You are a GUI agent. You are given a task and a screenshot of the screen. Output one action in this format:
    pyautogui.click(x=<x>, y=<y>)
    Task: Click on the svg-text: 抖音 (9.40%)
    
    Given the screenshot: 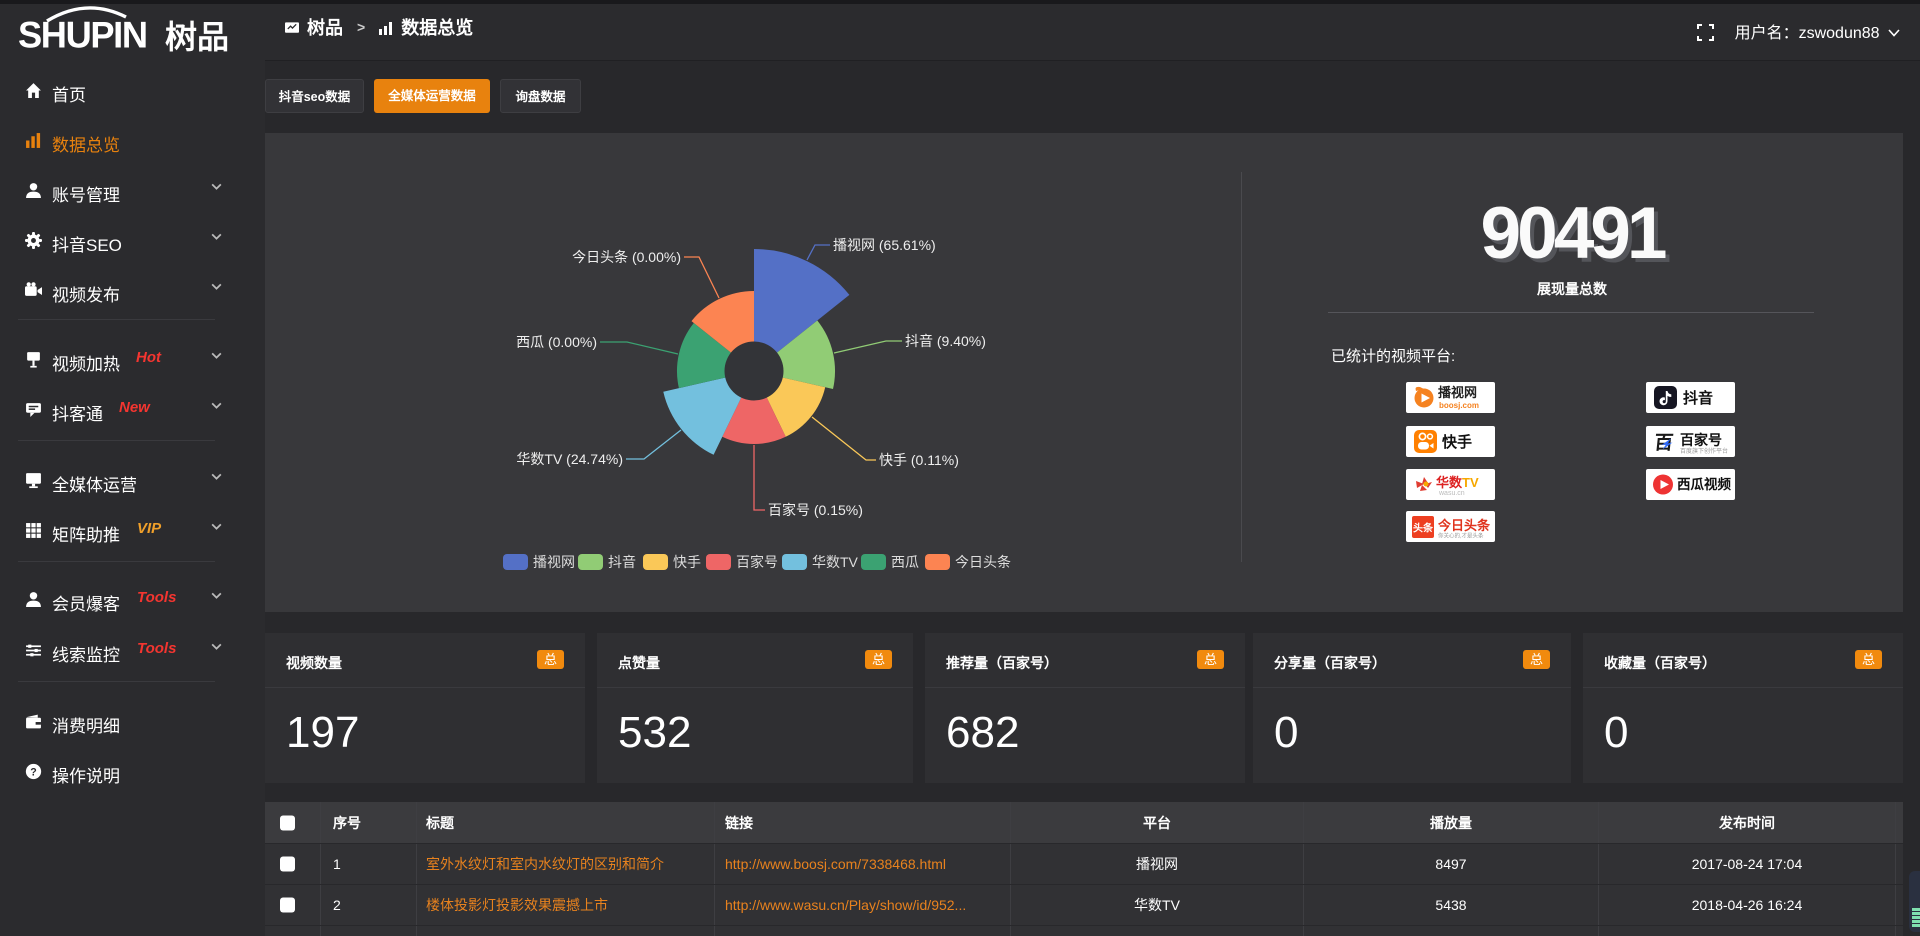 What is the action you would take?
    pyautogui.click(x=945, y=341)
    